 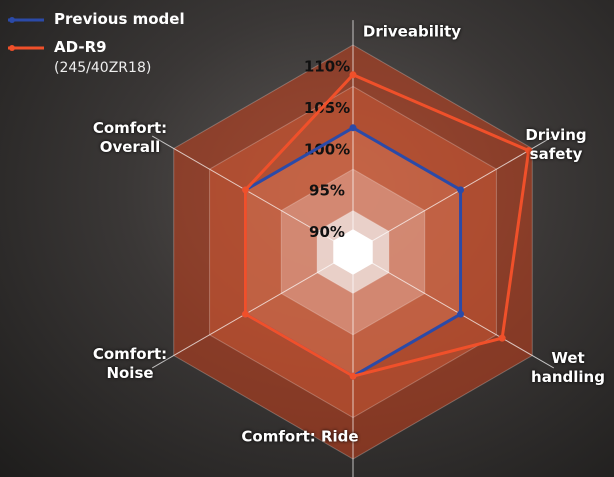 What do you see at coordinates (412, 31) in the screenshot?
I see `axis-label: Driveability` at bounding box center [412, 31].